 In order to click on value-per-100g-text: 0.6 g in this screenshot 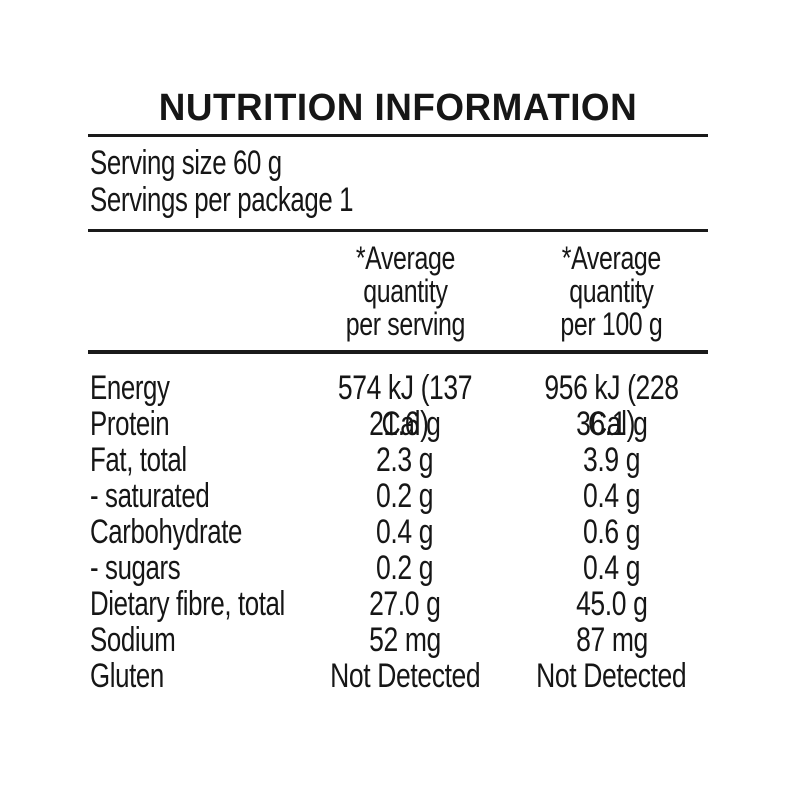, I will do `click(611, 532)`.